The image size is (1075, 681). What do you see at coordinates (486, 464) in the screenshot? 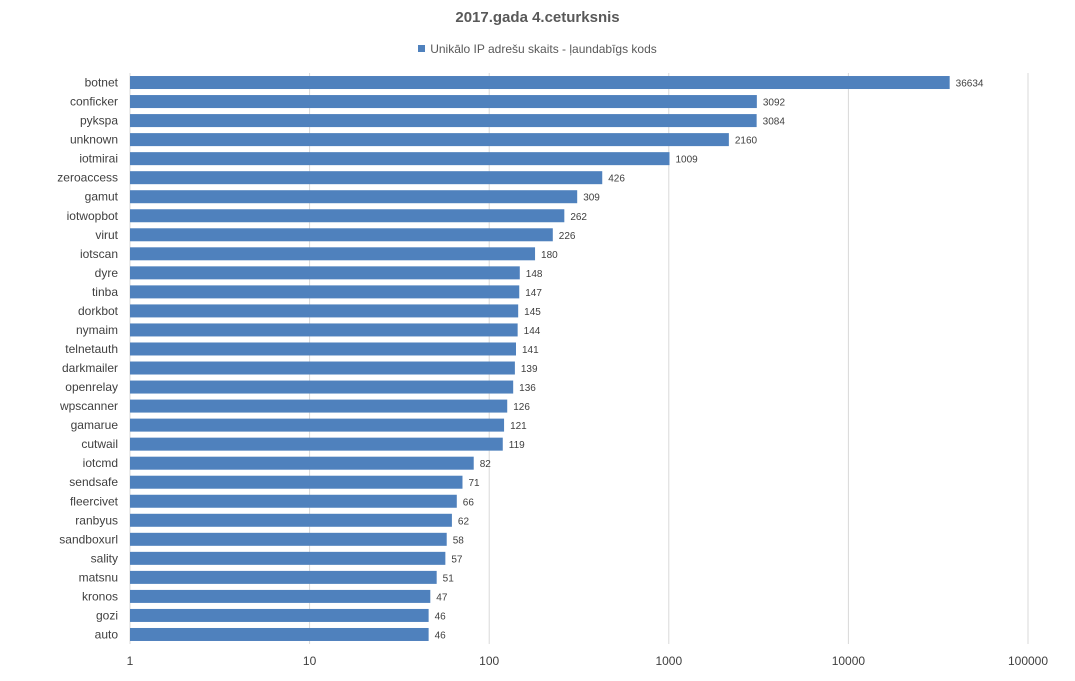
I see `data-label: 82` at bounding box center [486, 464].